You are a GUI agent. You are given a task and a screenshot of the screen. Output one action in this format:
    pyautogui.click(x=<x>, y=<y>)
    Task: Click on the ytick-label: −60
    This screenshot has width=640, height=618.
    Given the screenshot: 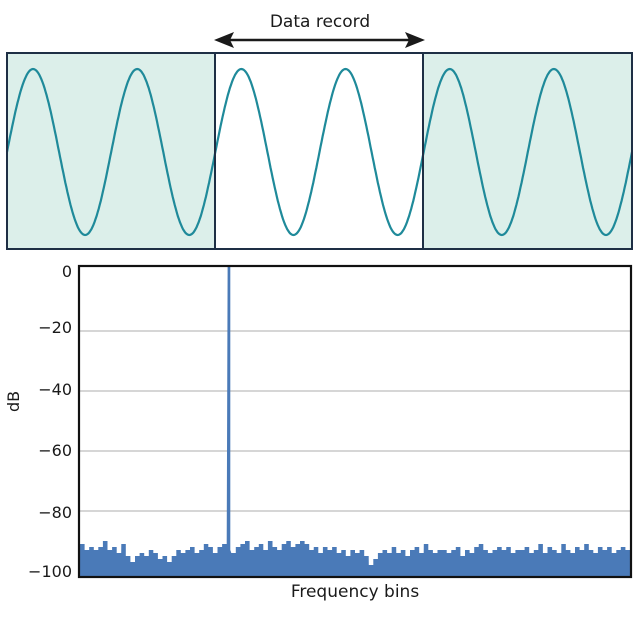 What is the action you would take?
    pyautogui.click(x=55, y=450)
    